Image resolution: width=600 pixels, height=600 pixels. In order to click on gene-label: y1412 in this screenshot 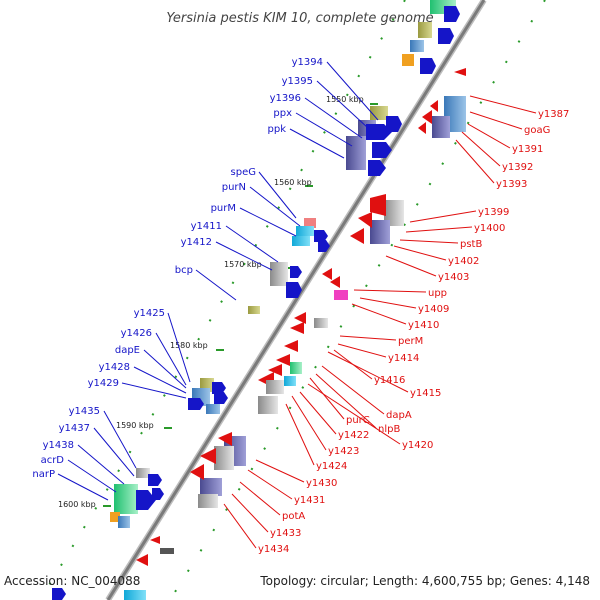, I will do `click(196, 242)`.